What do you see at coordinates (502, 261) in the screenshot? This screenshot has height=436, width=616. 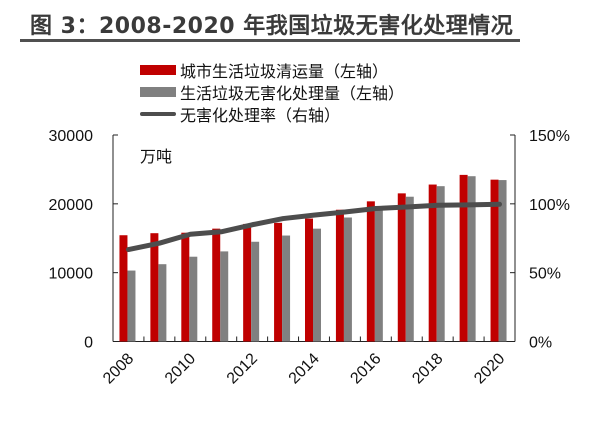 I see `bar-treated-2020` at bounding box center [502, 261].